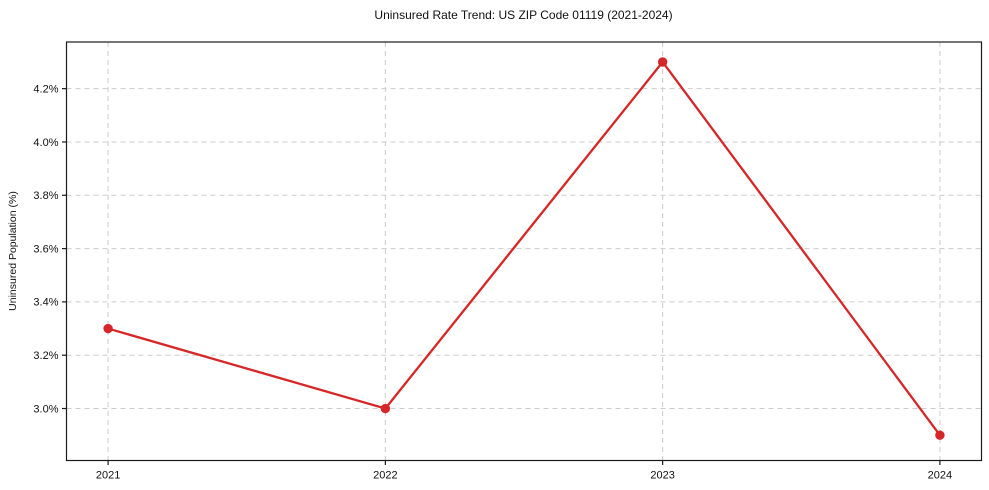 Image resolution: width=989 pixels, height=490 pixels. What do you see at coordinates (385, 476) in the screenshot?
I see `x-tick-label: 2022` at bounding box center [385, 476].